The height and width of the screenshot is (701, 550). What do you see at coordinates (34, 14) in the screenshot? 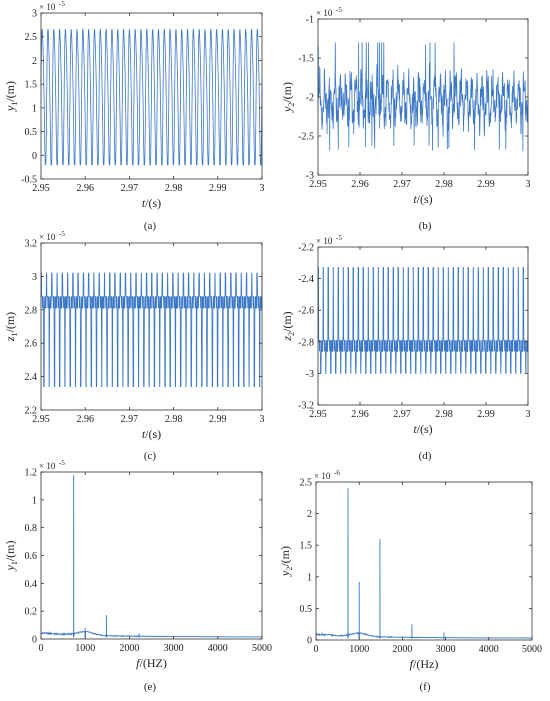
I see `y-tick-label: 3` at bounding box center [34, 14].